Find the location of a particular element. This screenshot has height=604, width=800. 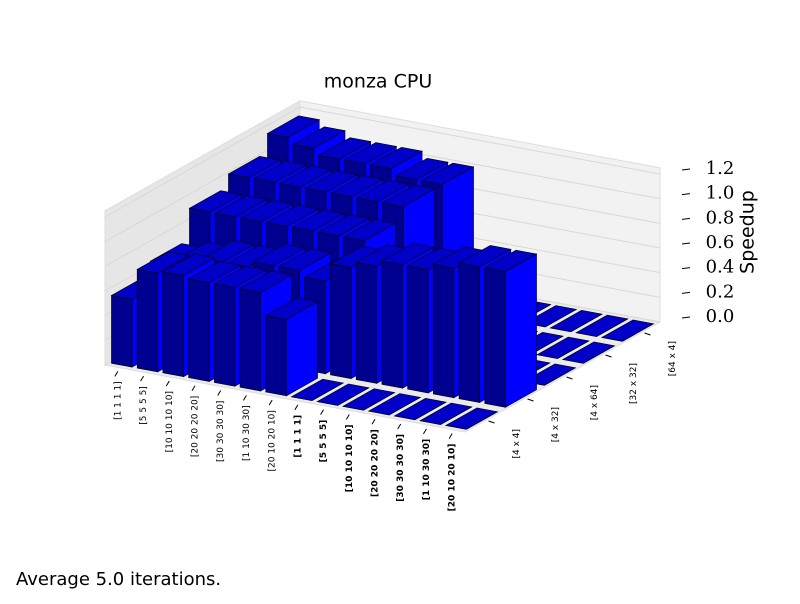

z-tick-label: 0.2 is located at coordinates (720, 291).